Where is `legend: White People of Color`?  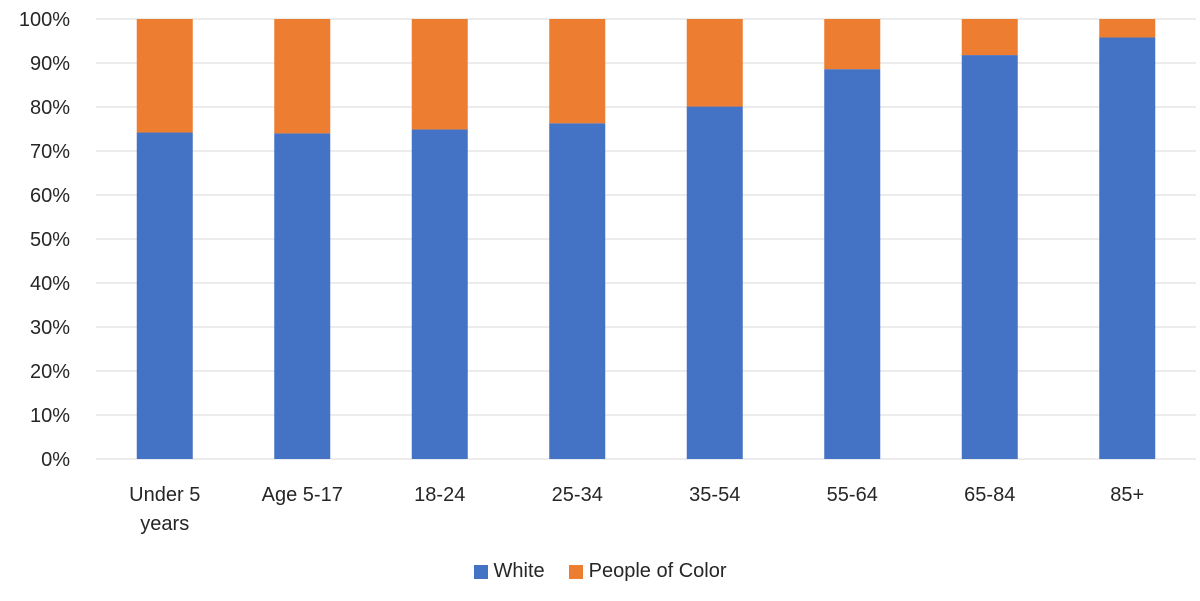 legend: White People of Color is located at coordinates (600, 571).